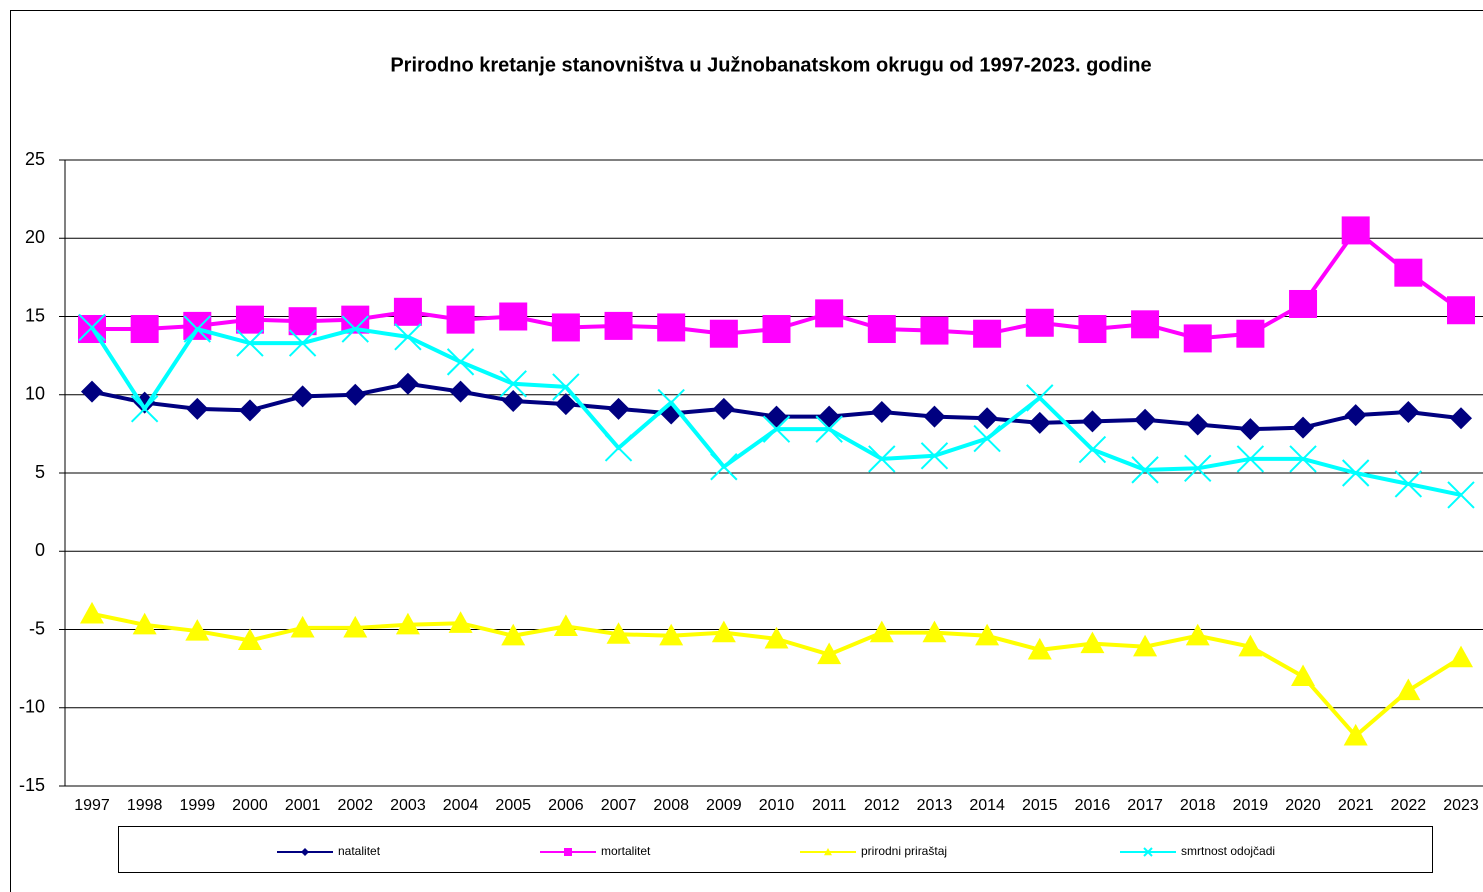  Describe the element at coordinates (777, 805) in the screenshot. I see `x-tick-label: 2010` at that location.